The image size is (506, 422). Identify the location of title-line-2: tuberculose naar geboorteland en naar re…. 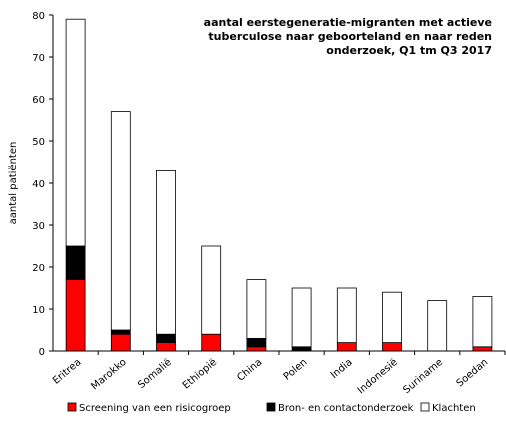
(350, 36).